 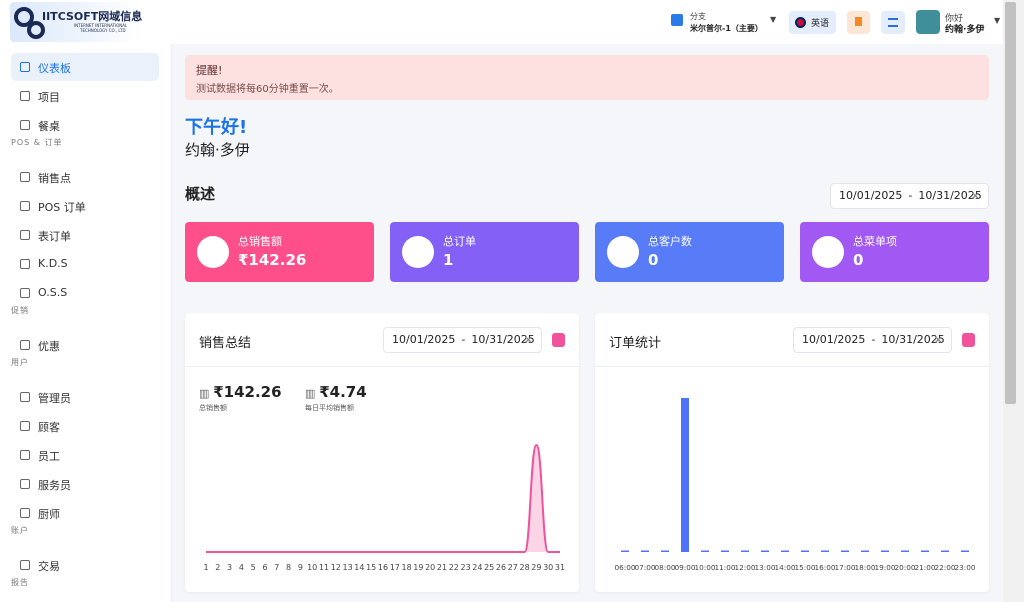 What do you see at coordinates (85, 426) in the screenshot?
I see `sidebar-item: 顾客` at bounding box center [85, 426].